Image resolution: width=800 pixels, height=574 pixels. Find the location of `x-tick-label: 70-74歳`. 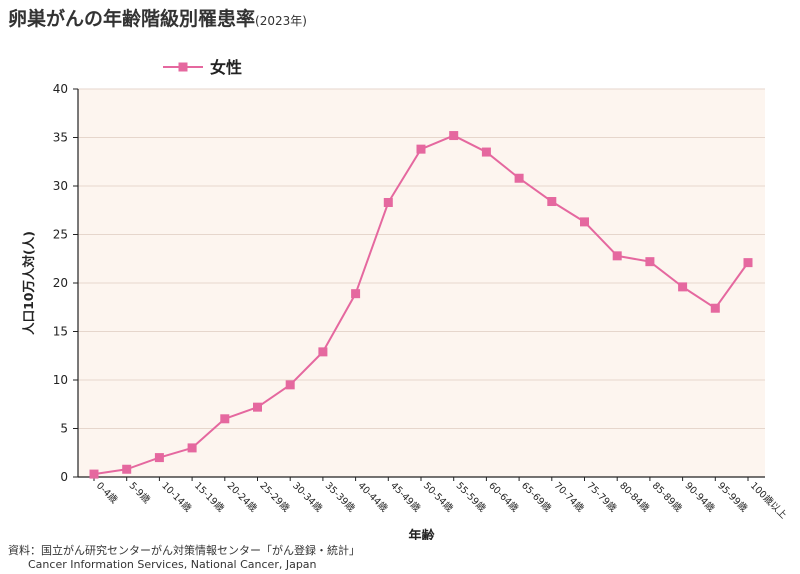

x-tick-label: 70-74歳 is located at coordinates (569, 497).